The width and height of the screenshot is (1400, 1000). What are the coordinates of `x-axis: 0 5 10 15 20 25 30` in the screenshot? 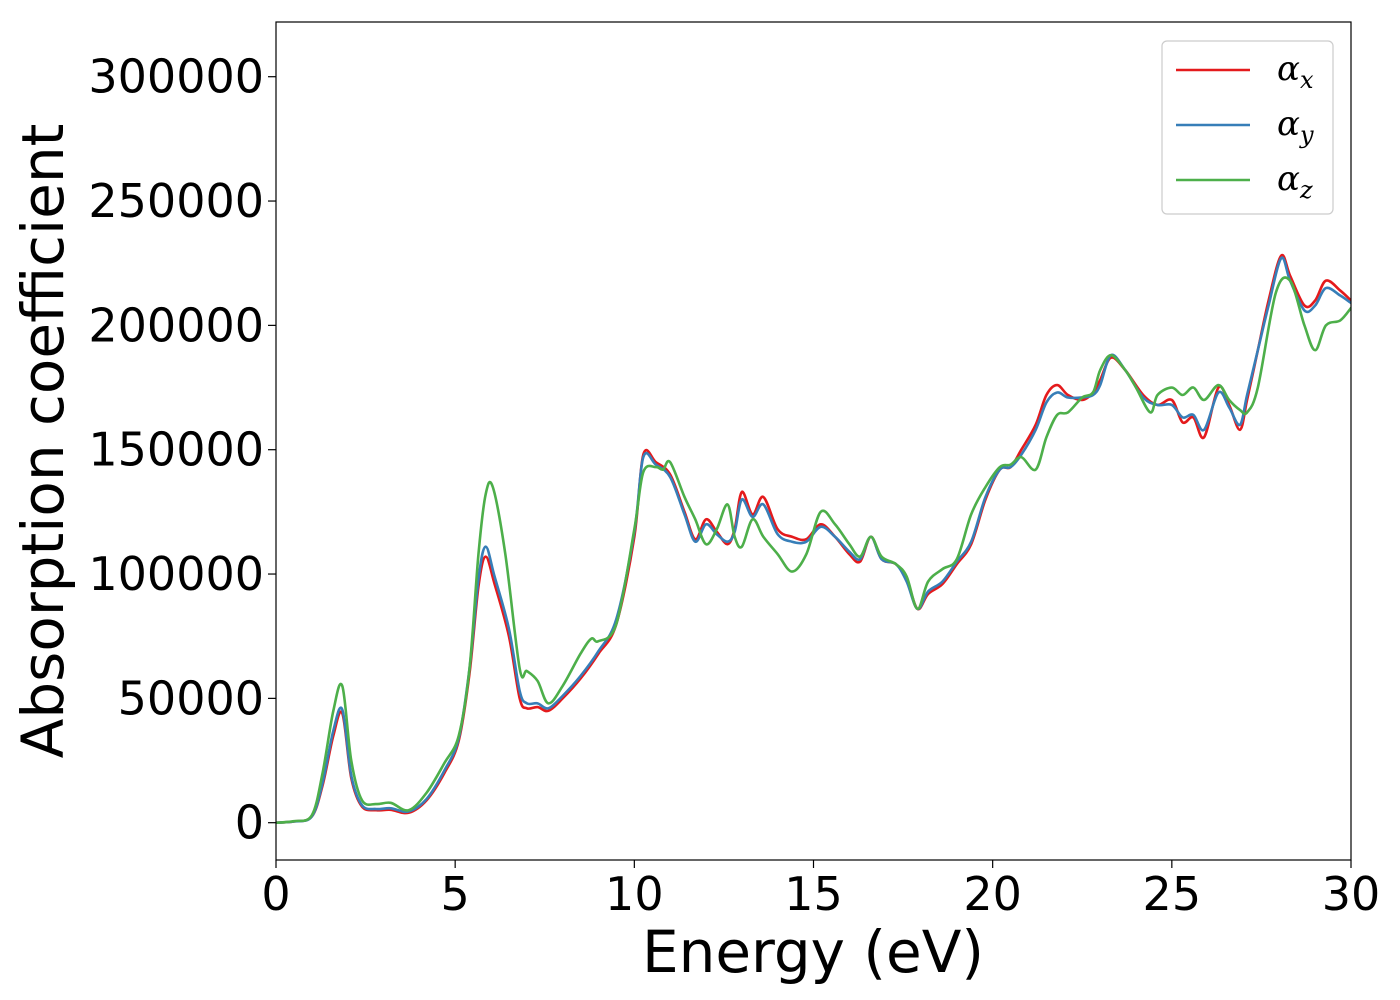 It's located at (820, 890).